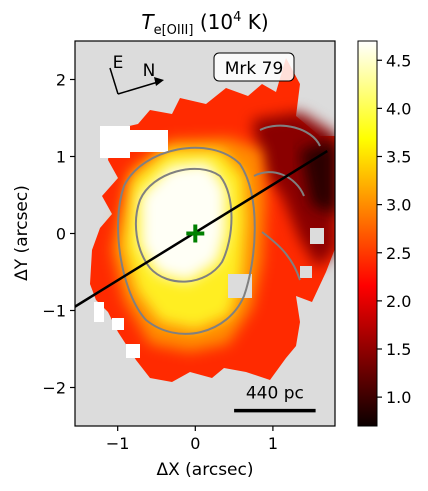 The height and width of the screenshot is (491, 428). I want to click on colorbar-axis: 1.0 1.5 2.0 2.5 3.0 3.5 4.0 4.5, so click(394, 229).